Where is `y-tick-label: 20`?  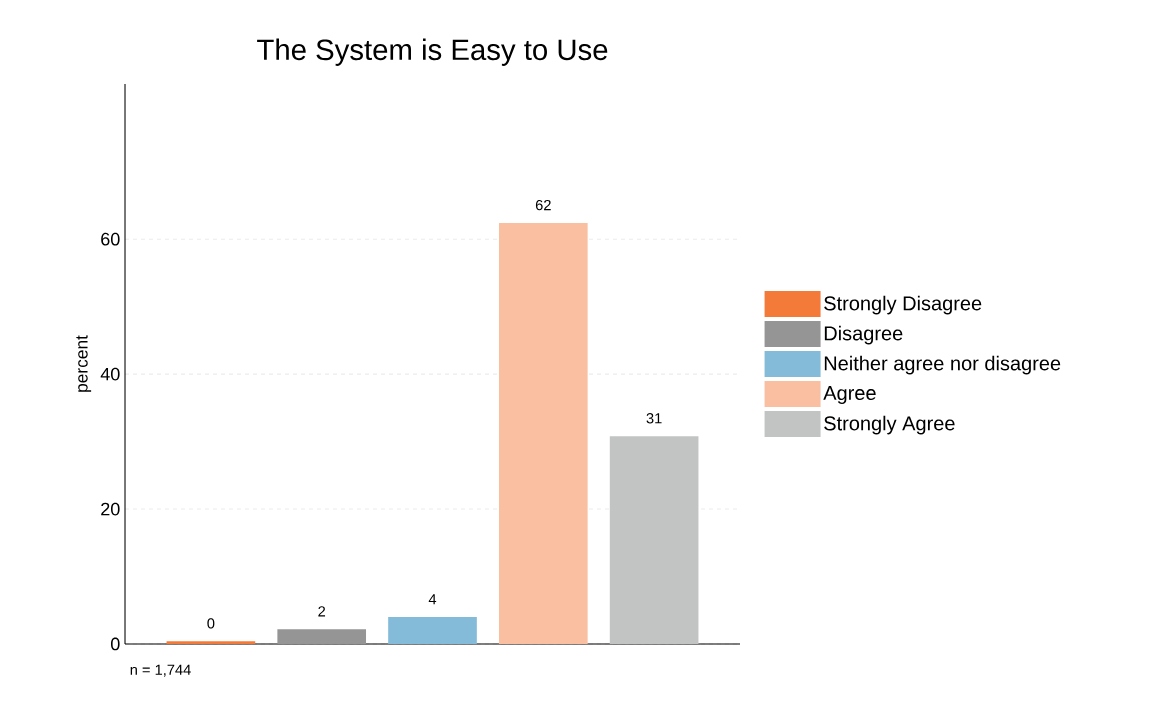
y-tick-label: 20 is located at coordinates (110, 509).